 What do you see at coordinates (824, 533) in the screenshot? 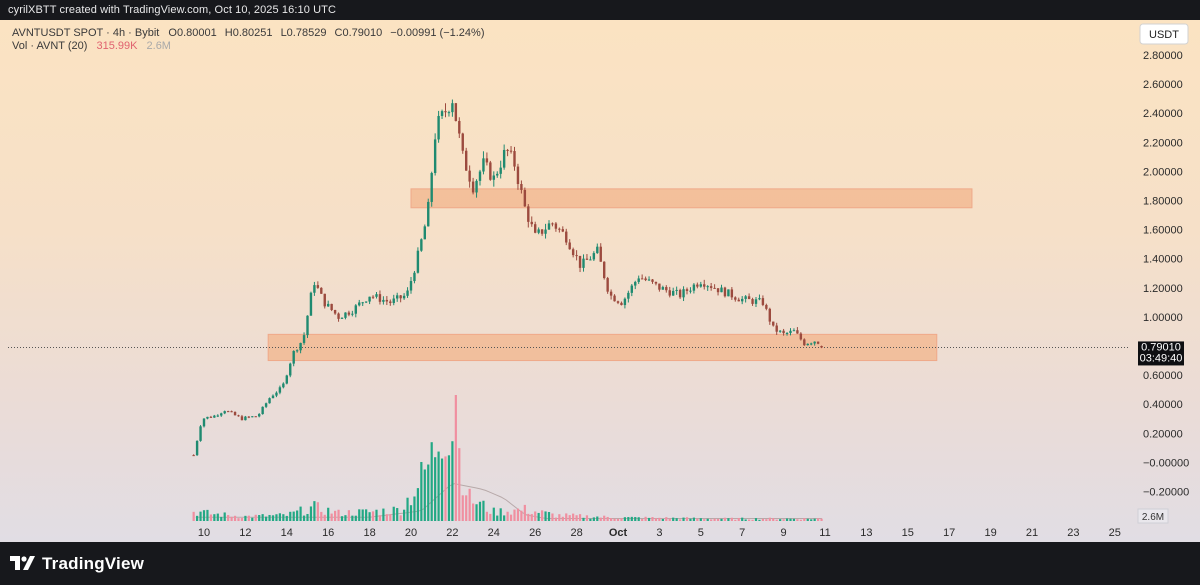
I see `x-tick-label: 11` at bounding box center [824, 533].